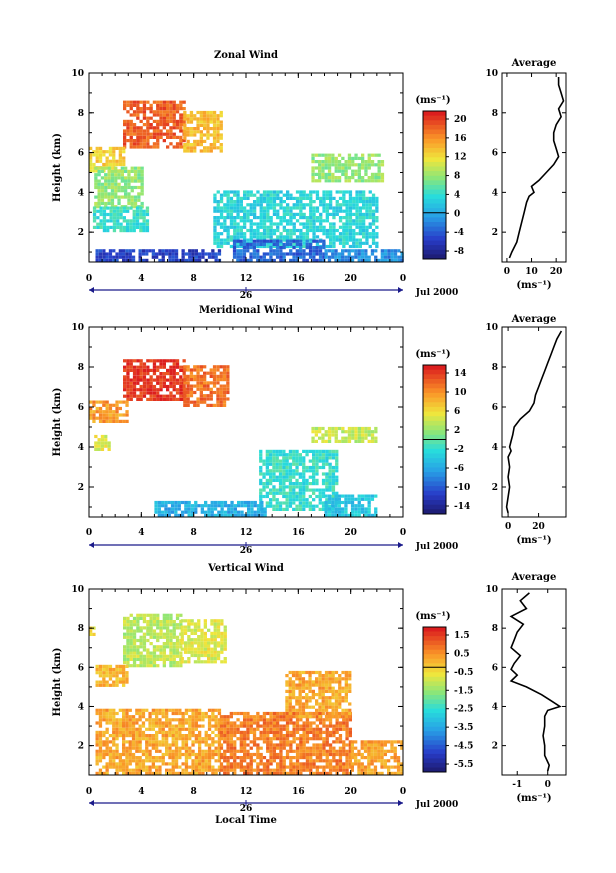 The image size is (616, 873). What do you see at coordinates (141, 533) in the screenshot?
I see `x-tick-label: 4` at bounding box center [141, 533].